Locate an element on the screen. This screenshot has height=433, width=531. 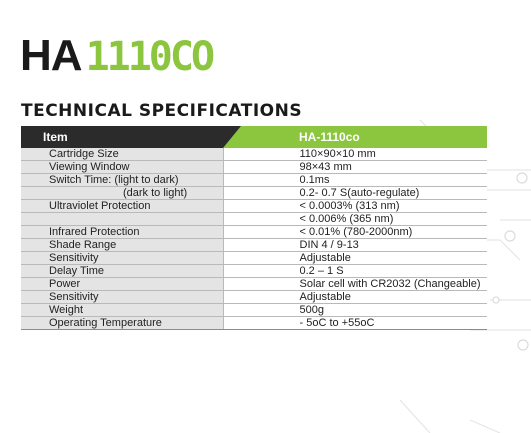
spec-row: < 0.006% (365 nm) is located at coordinates (254, 219).